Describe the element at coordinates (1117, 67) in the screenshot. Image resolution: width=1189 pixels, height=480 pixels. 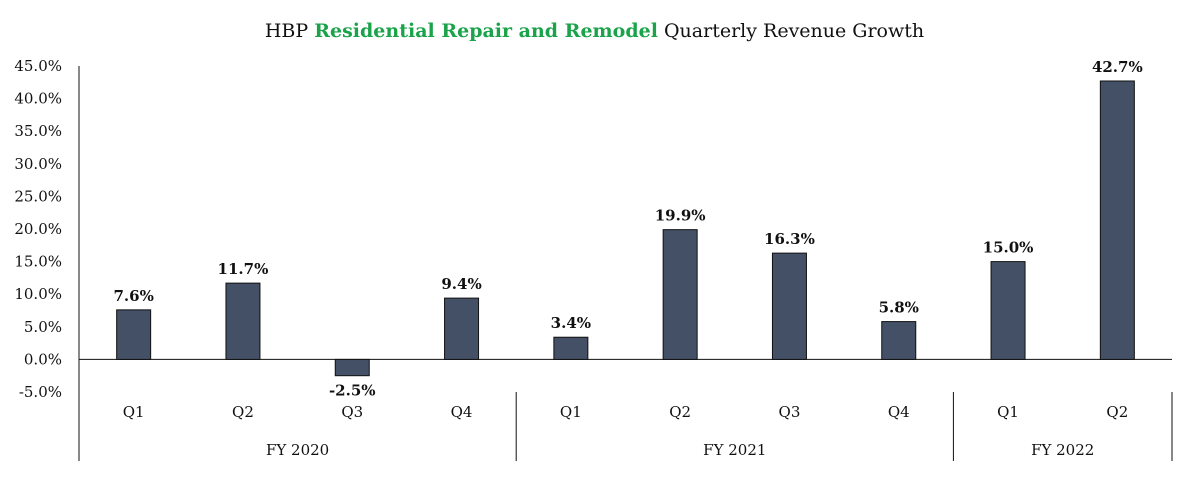
I see `data-label: 42.7%` at that location.